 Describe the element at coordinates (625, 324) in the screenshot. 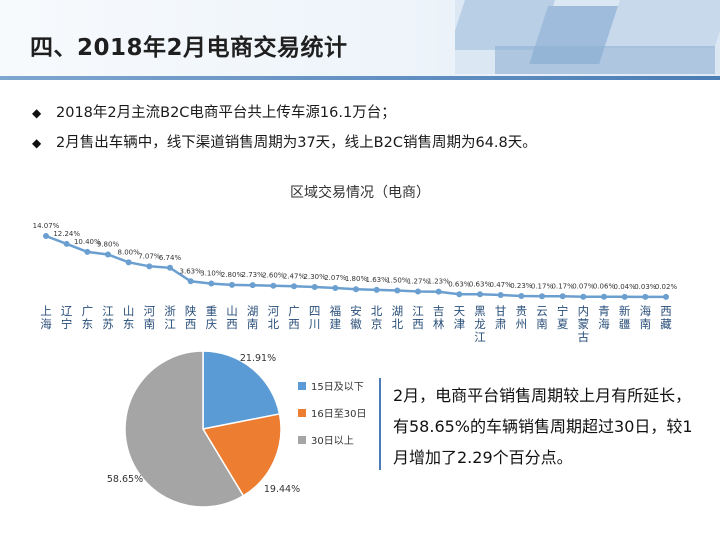

I see `category-tick-label: 疆` at that location.